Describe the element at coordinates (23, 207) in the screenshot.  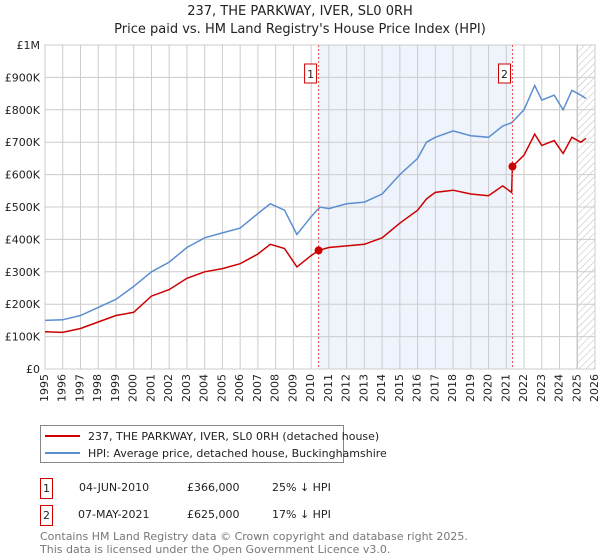
I see `y-tick-label: £500K` at that location.